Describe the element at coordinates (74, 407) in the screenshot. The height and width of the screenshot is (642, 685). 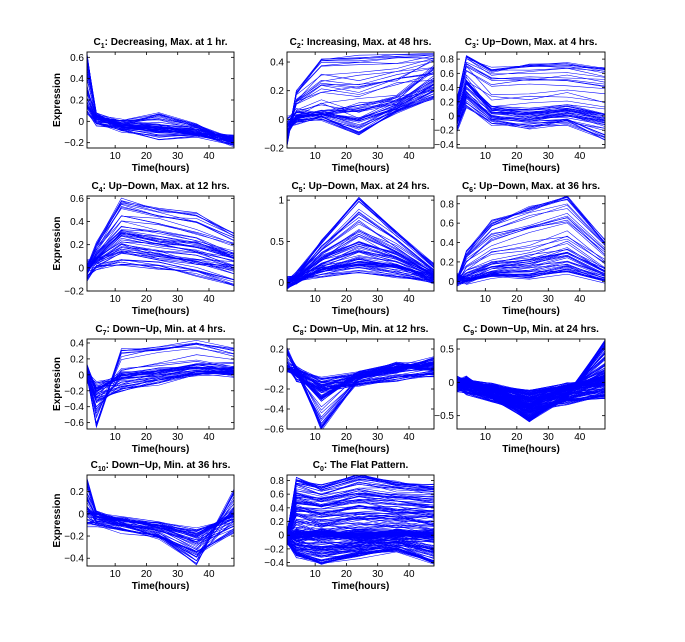
I see `y-tick-label: −0.4` at that location.